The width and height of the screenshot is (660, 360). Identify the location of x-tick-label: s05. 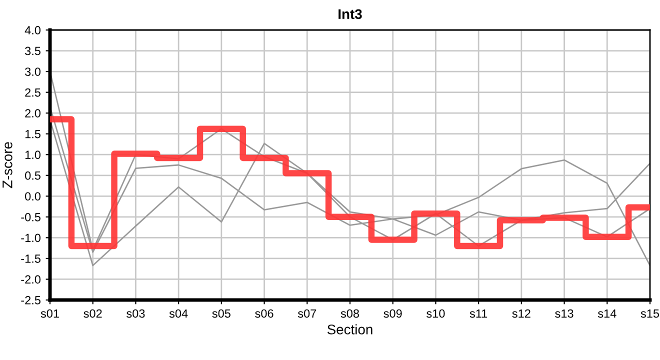
(221, 313).